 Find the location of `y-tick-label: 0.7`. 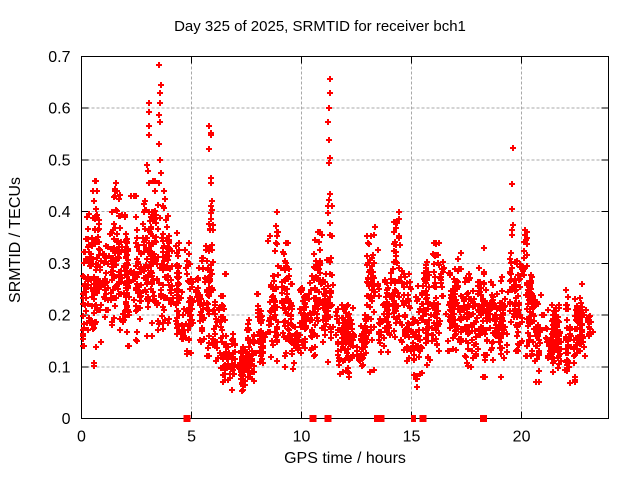

y-tick-label: 0.7 is located at coordinates (59, 57).